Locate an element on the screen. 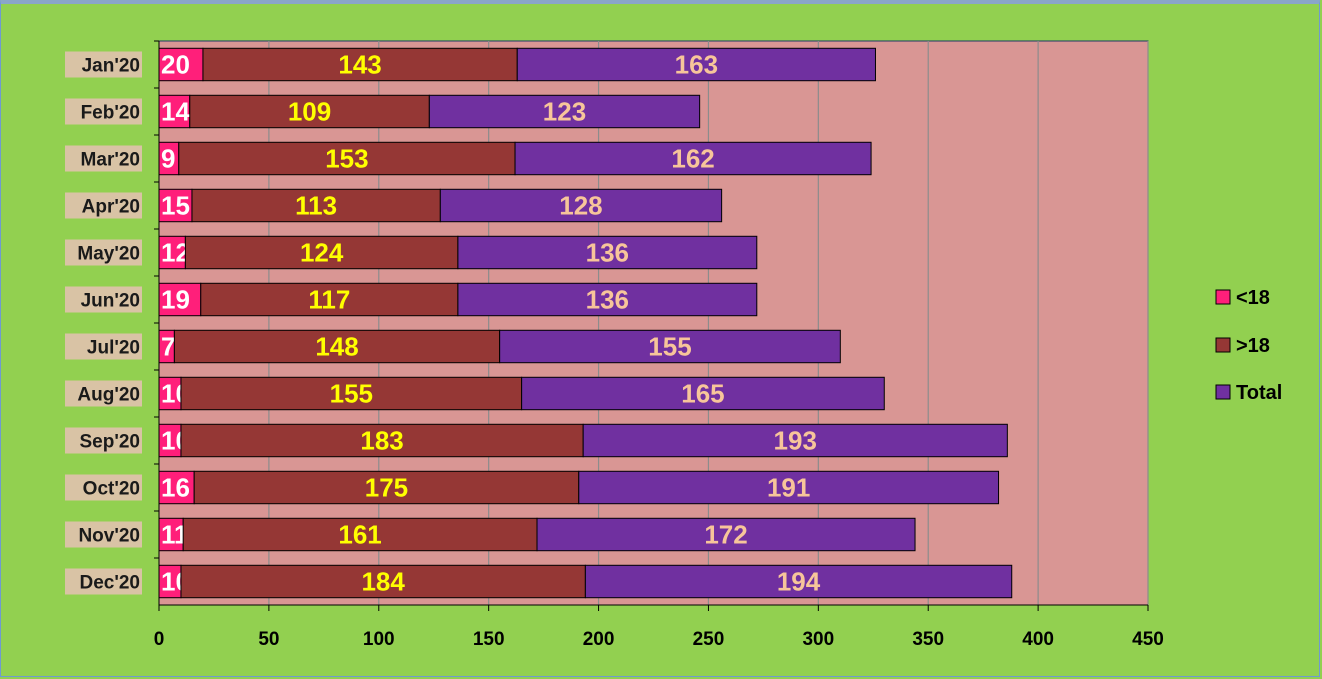 The height and width of the screenshot is (679, 1322). category-label: Apr'20 is located at coordinates (111, 207).